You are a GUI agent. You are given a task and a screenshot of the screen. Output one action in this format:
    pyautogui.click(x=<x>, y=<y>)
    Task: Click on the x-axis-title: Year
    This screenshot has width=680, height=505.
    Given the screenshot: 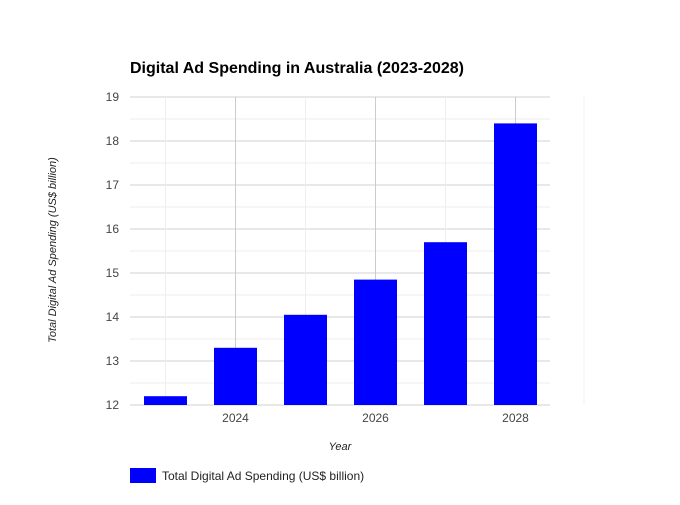 What is the action you would take?
    pyautogui.click(x=341, y=447)
    